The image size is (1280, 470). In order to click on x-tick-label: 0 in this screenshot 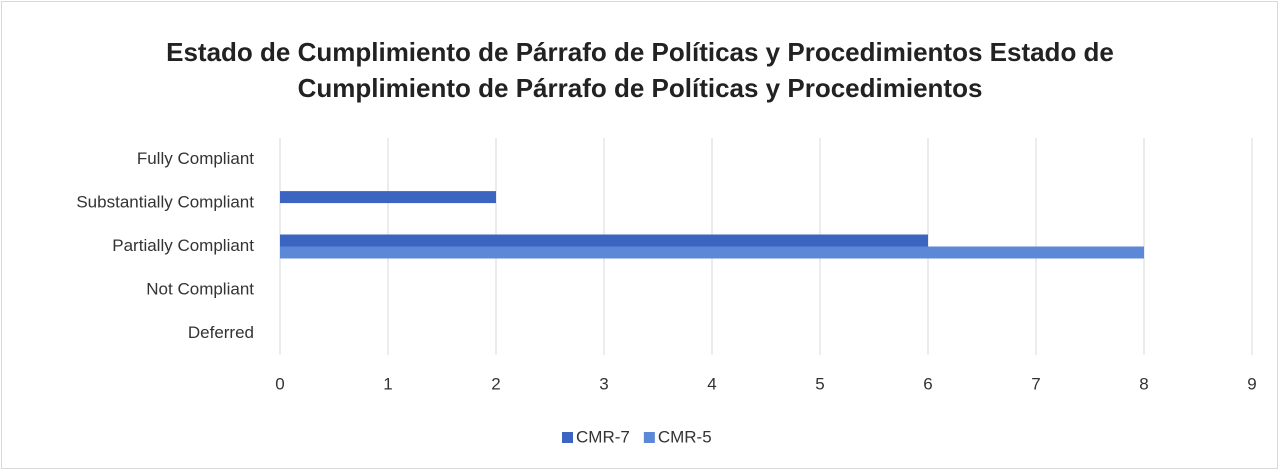, I will do `click(279, 383)`.